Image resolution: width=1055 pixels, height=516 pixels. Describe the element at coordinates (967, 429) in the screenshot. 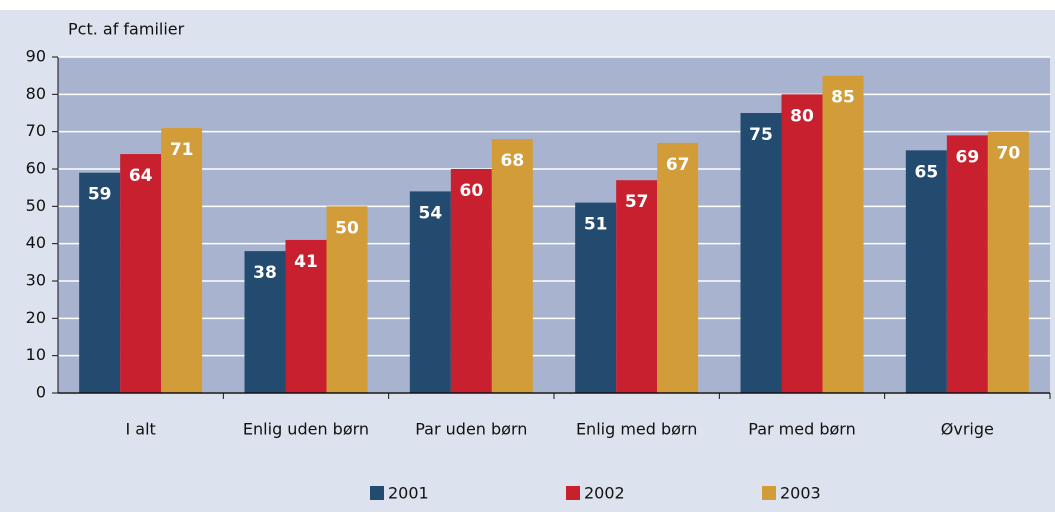

I see `x-tick-label: Øvrige` at that location.